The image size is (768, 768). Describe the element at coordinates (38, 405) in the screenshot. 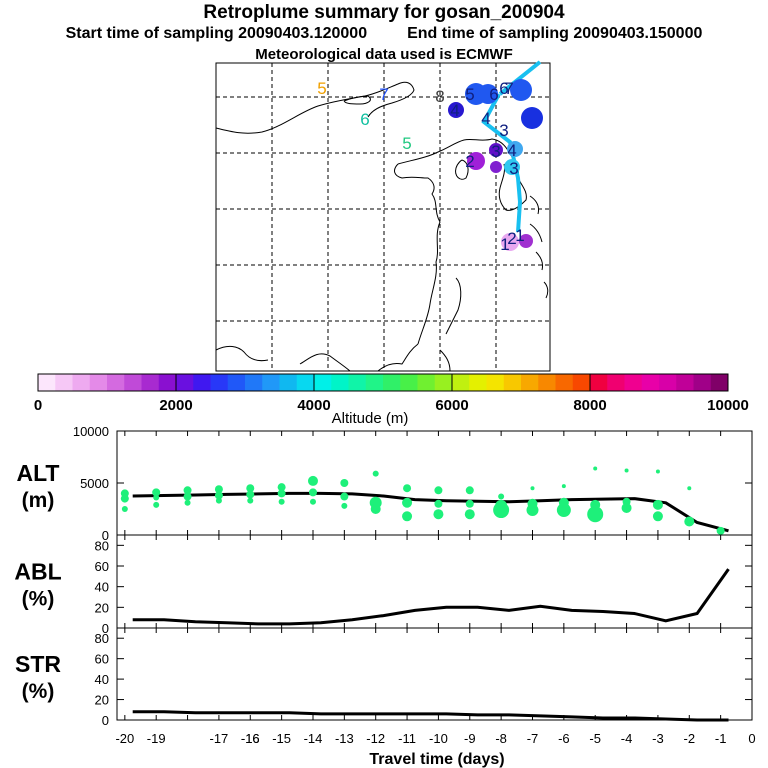

I see `colorbar-tick-label: 0` at that location.